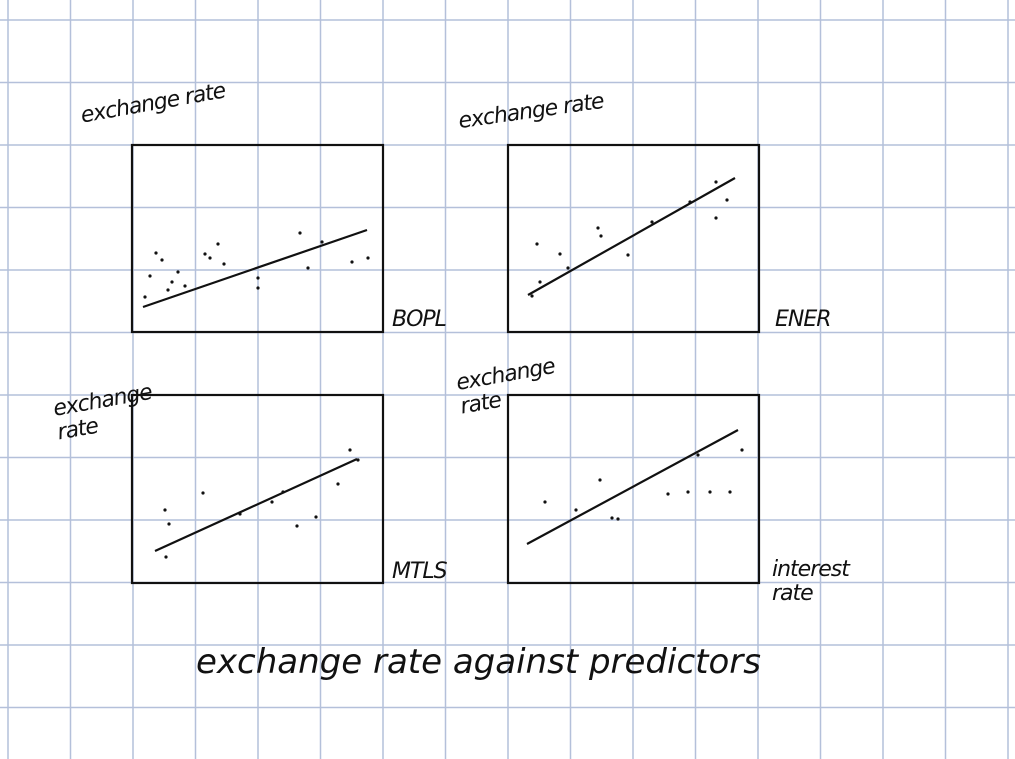  What do you see at coordinates (420, 571) in the screenshot?
I see `x-label: MTLS` at bounding box center [420, 571].